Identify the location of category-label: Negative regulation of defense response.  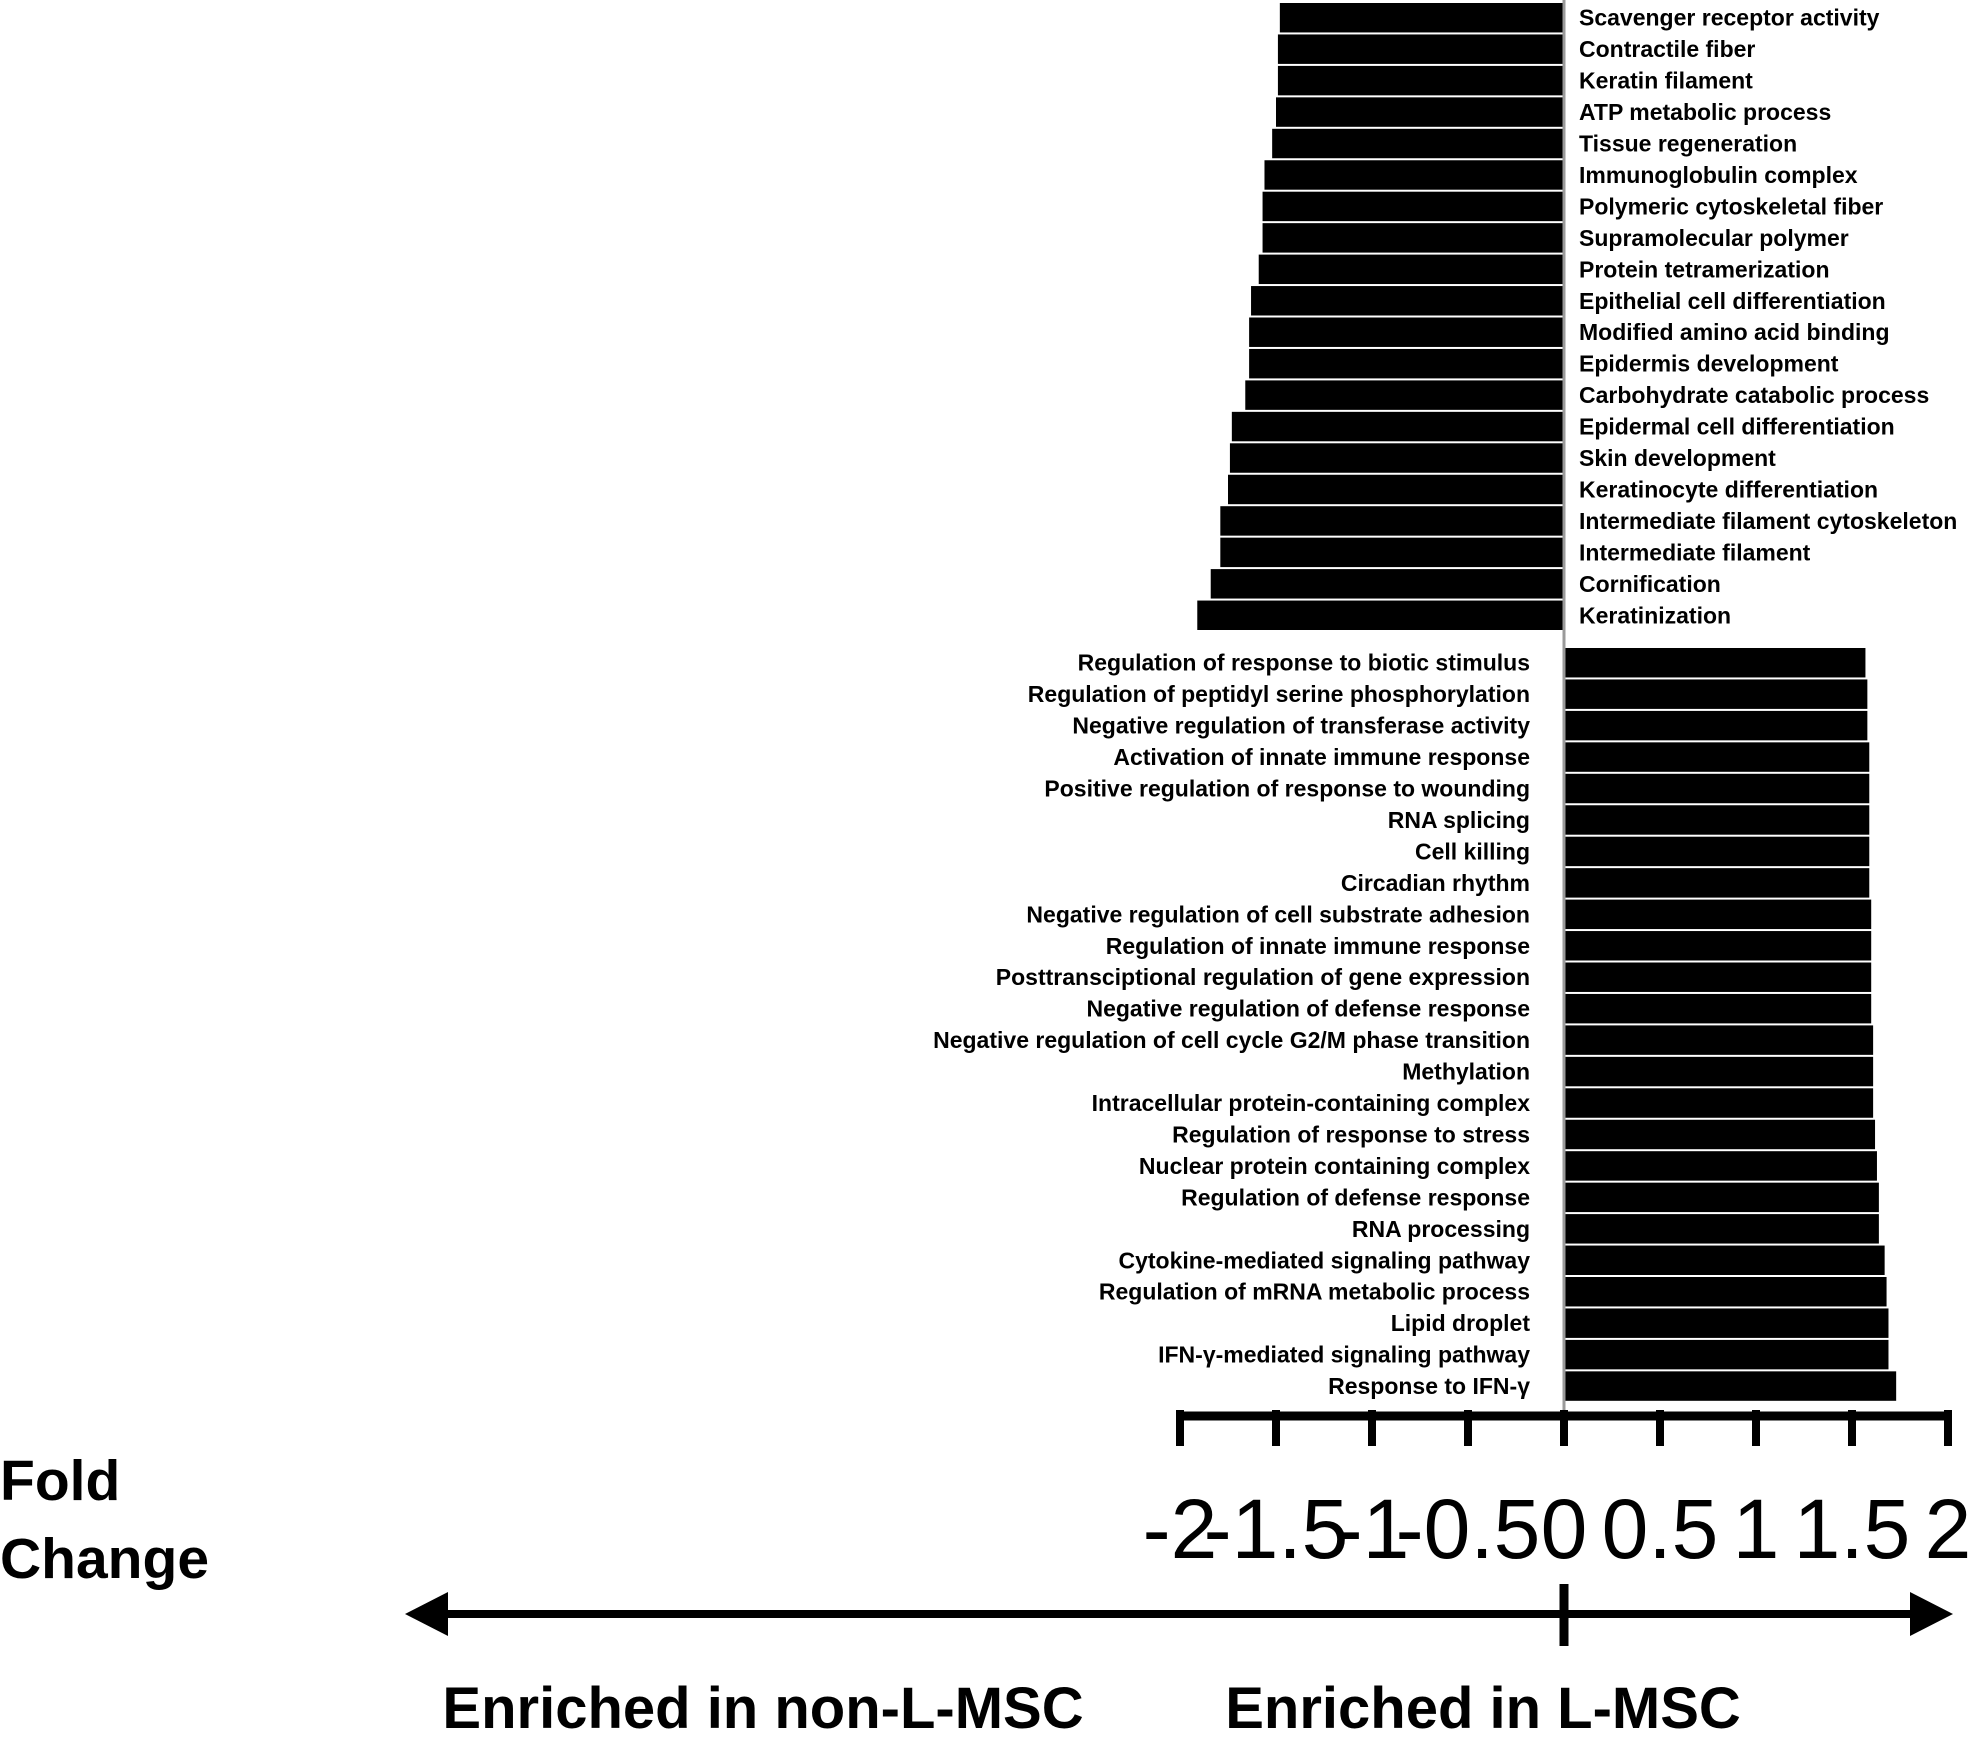
(1308, 1009).